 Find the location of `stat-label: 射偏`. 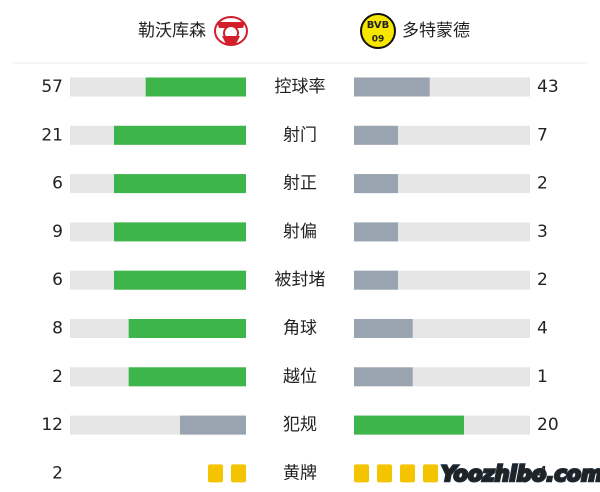

stat-label: 射偏 is located at coordinates (300, 232).